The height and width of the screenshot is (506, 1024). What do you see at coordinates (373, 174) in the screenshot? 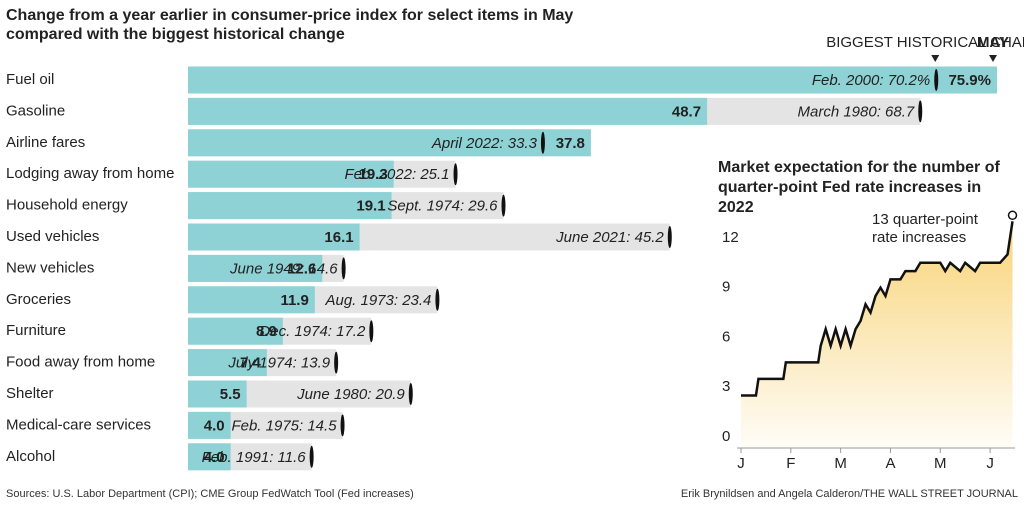
I see `may-label: 19.3` at bounding box center [373, 174].